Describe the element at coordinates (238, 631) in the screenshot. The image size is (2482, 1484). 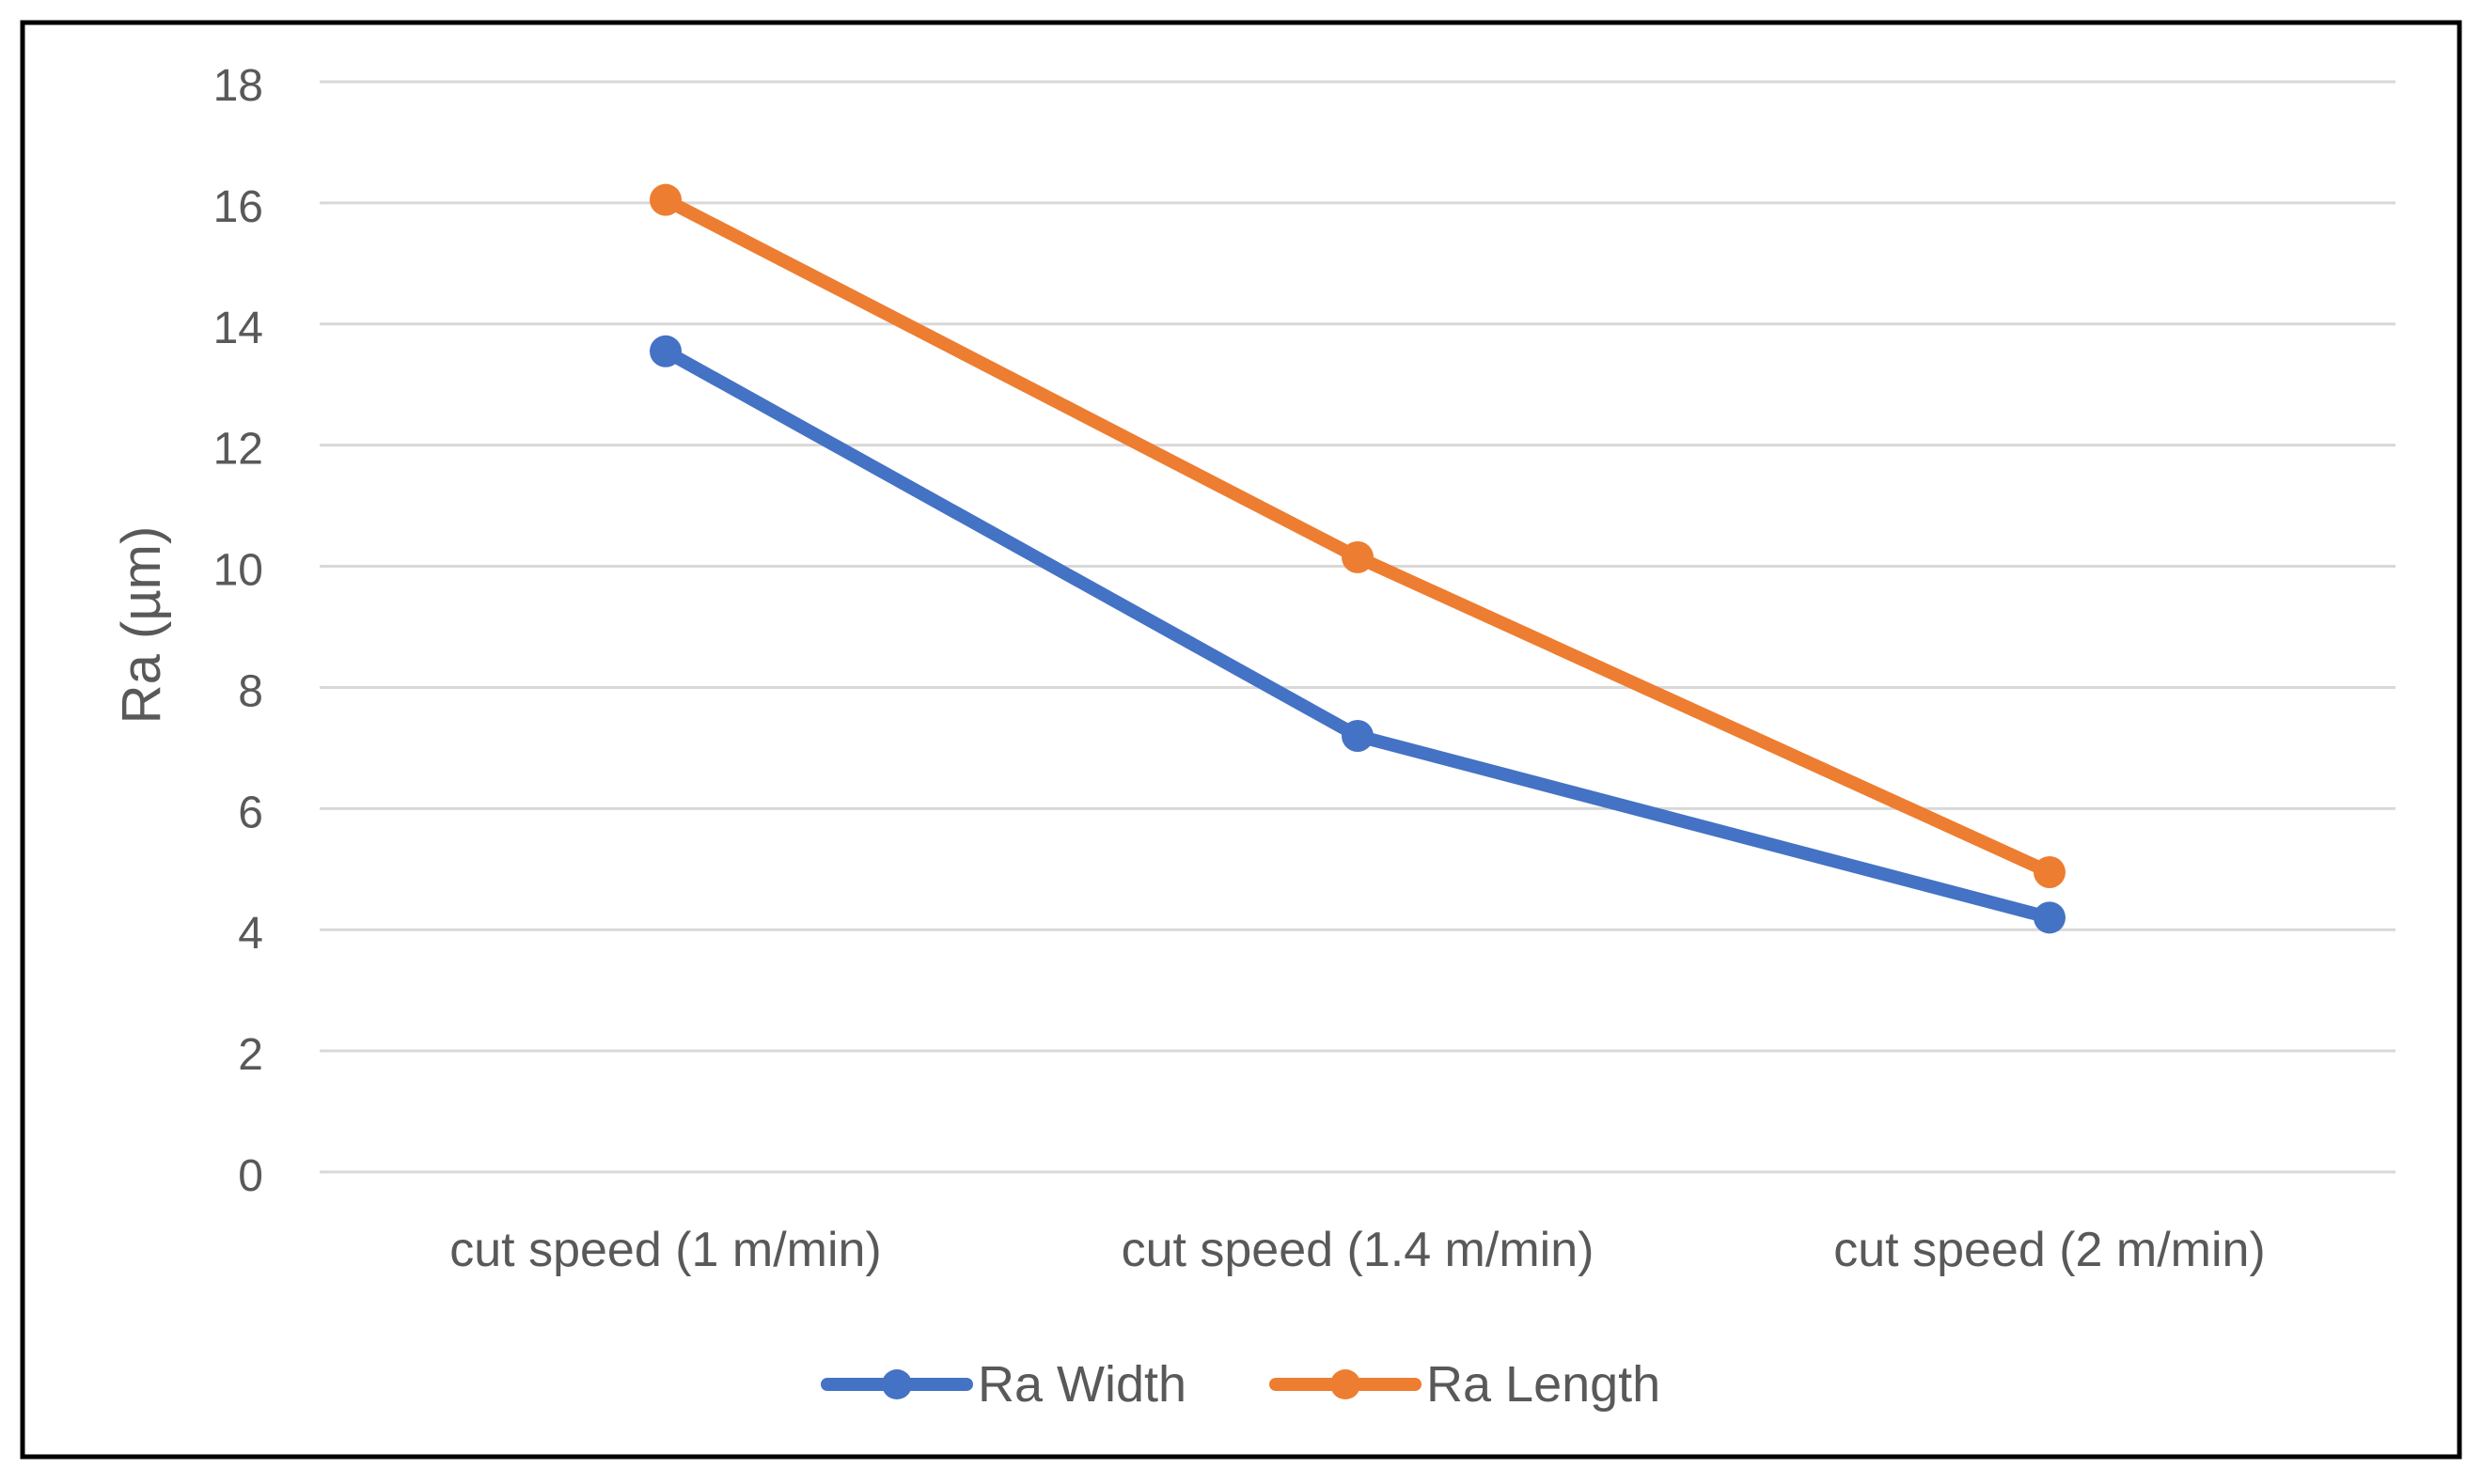
I see `y-axis-tick-labels: 0 2 4 6 8 10 12 14 16 18` at that location.